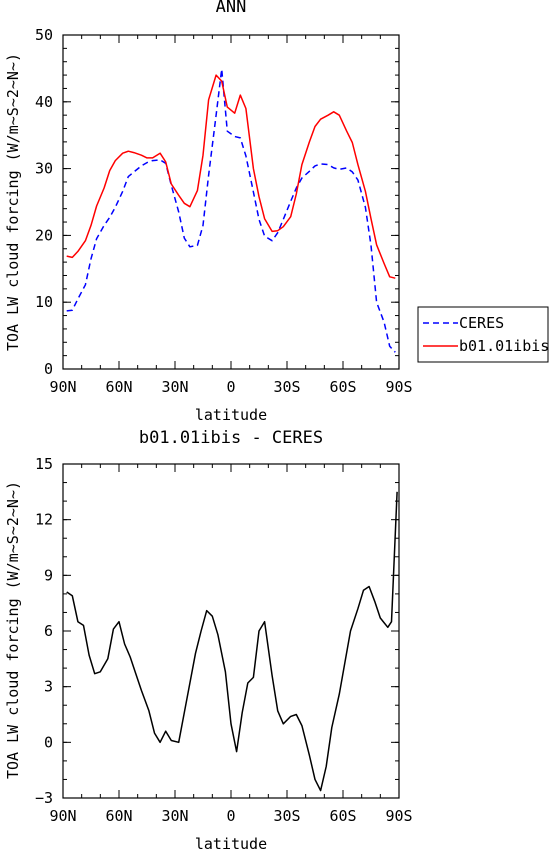  Describe the element at coordinates (44, 798) in the screenshot. I see `y-tick-label: −3` at that location.